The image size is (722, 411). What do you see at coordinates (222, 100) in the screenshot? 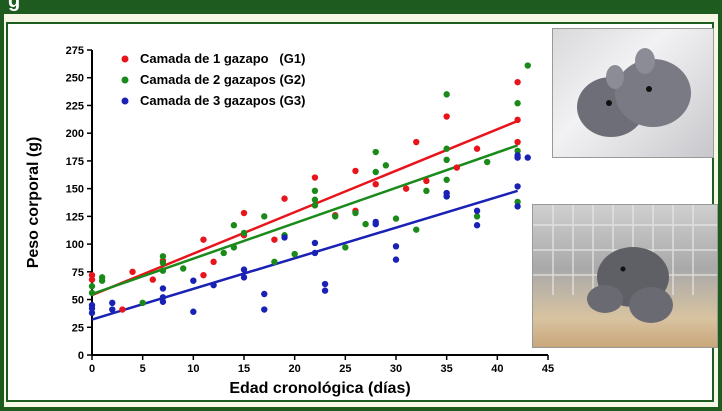
I see `legend-label-g3: Camada de 3 gazapos (G3)` at bounding box center [222, 100].